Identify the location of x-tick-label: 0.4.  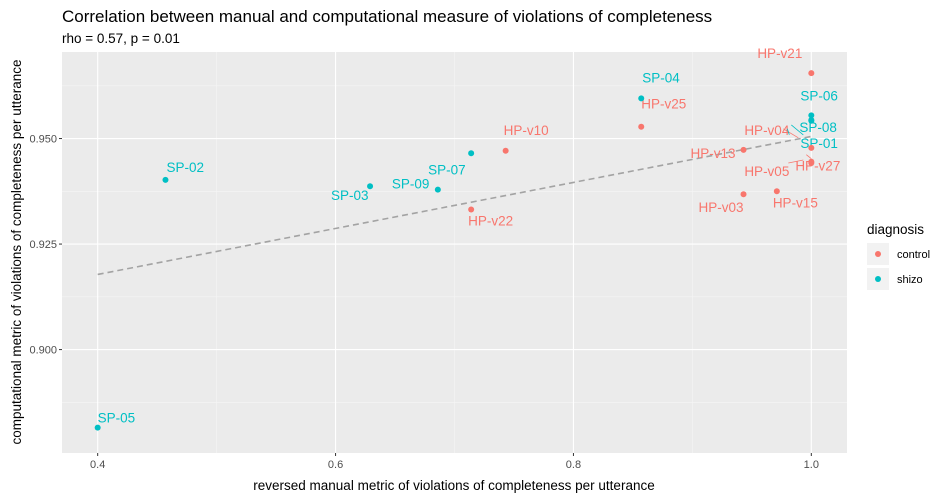
(97, 465).